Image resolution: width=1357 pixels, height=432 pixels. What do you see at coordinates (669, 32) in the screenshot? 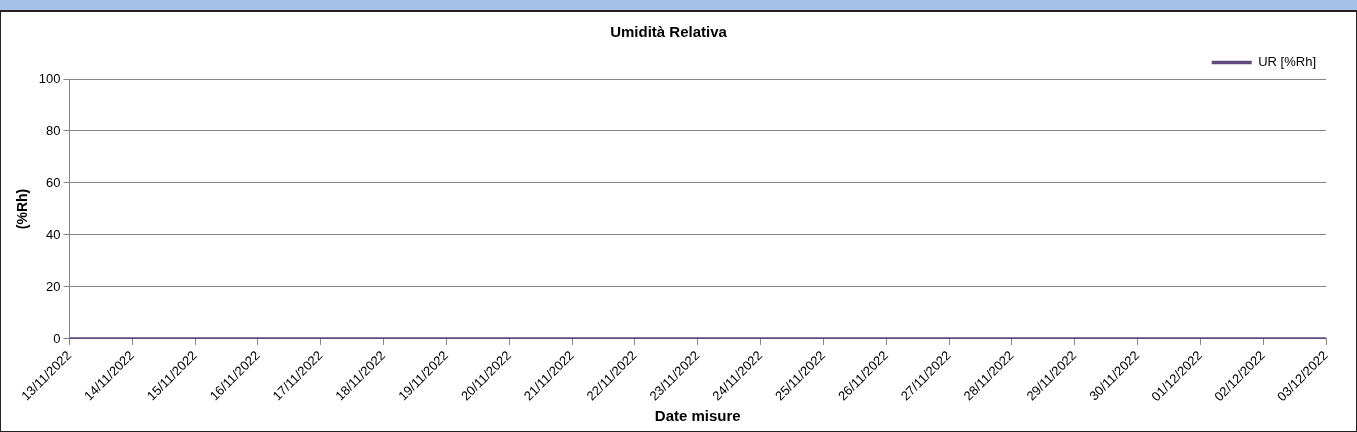
I see `chart-title: Umidità Relativa` at bounding box center [669, 32].